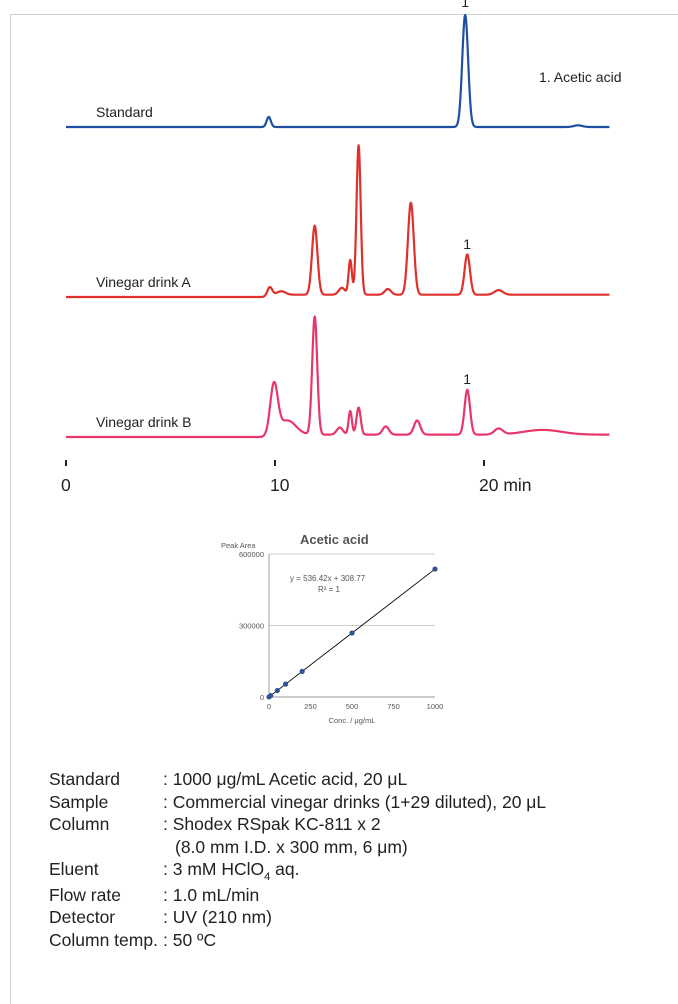 The height and width of the screenshot is (1004, 678). What do you see at coordinates (435, 706) in the screenshot?
I see `x-tick-label: 1000` at bounding box center [435, 706].